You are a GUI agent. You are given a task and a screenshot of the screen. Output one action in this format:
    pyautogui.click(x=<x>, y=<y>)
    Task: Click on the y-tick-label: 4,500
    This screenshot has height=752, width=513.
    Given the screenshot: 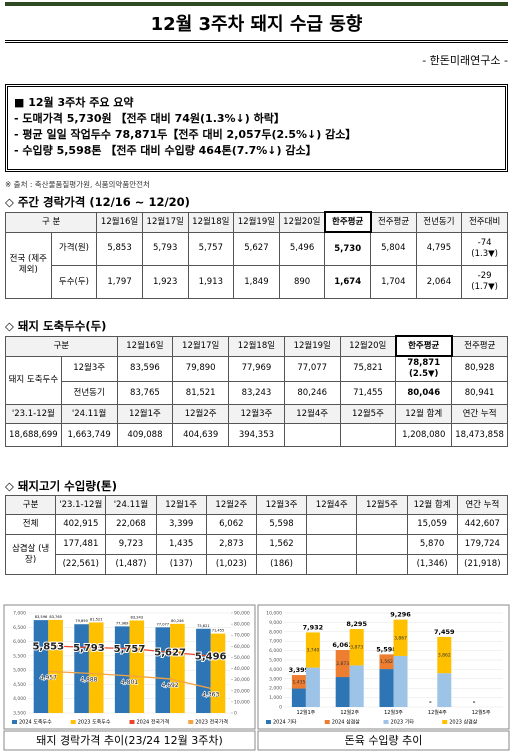 What is the action you would take?
    pyautogui.click(x=19, y=685)
    